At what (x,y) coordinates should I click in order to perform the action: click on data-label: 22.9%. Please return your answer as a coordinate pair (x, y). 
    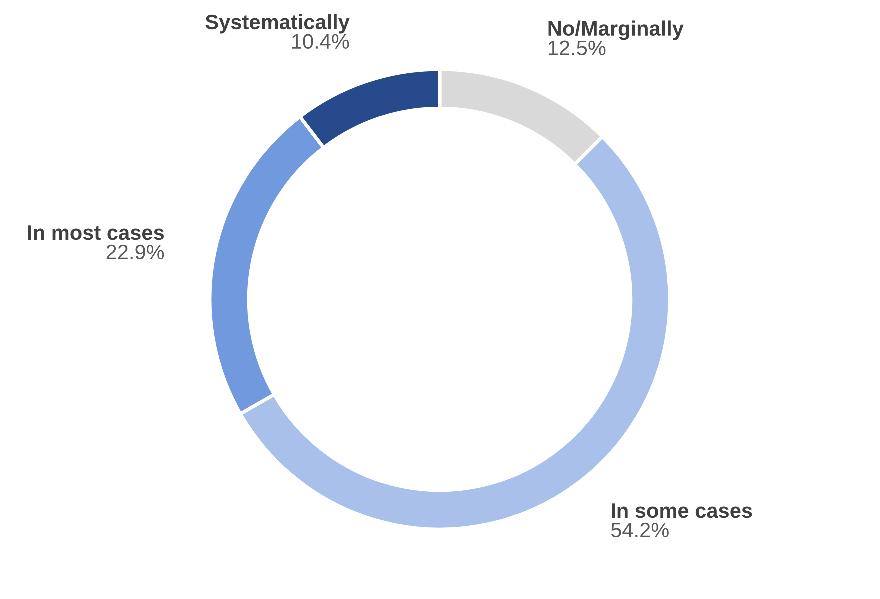
    Looking at the image, I should click on (135, 252).